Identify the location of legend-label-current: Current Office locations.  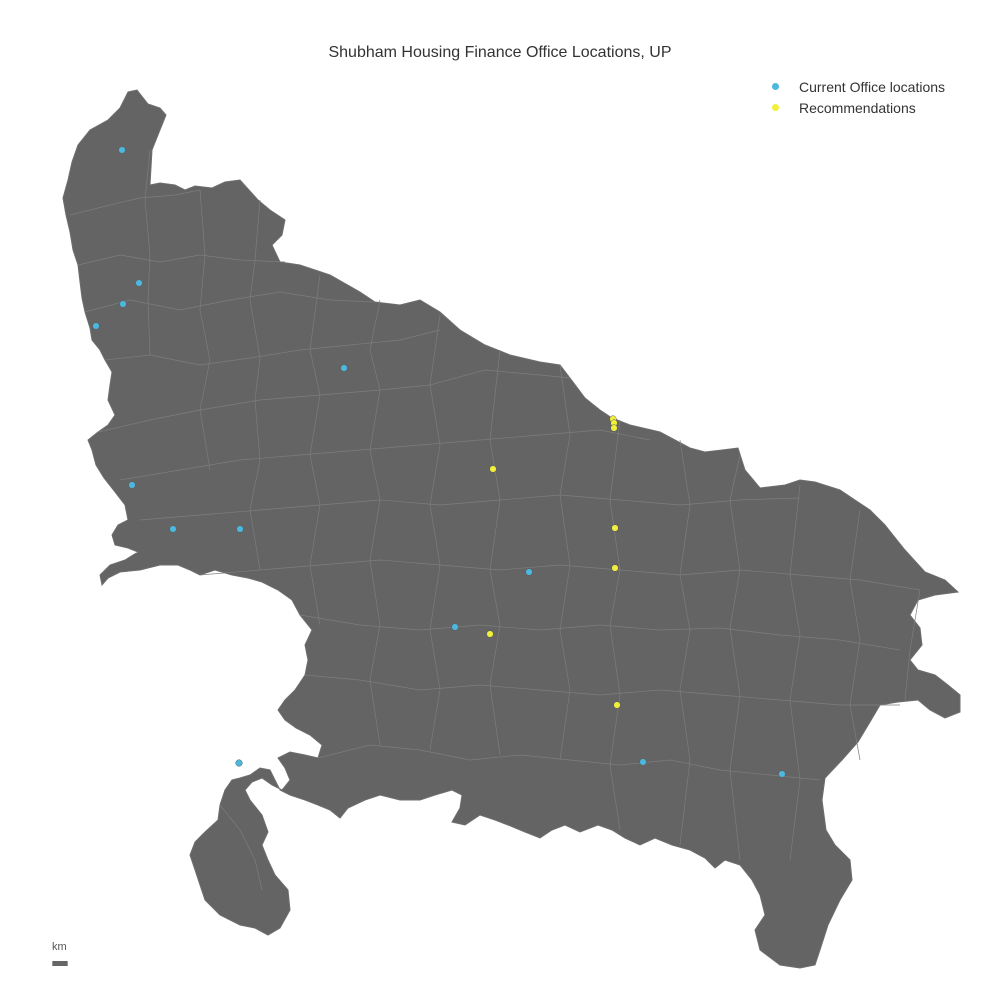
(872, 86).